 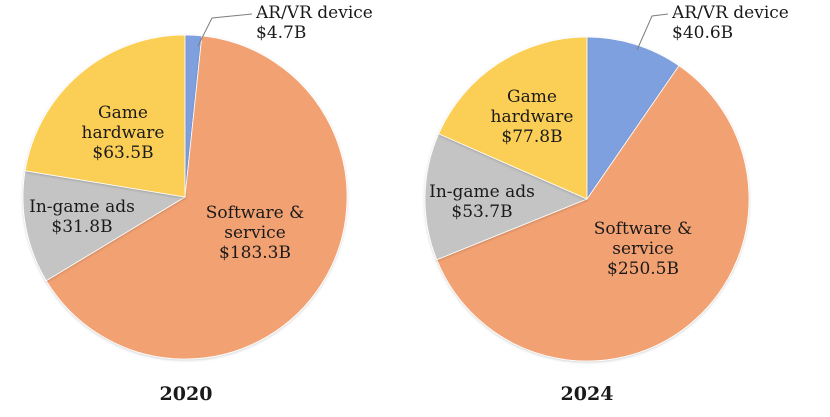 I want to click on data-label-in-game-ads-2024: In-game ads $53.7B, so click(x=482, y=202).